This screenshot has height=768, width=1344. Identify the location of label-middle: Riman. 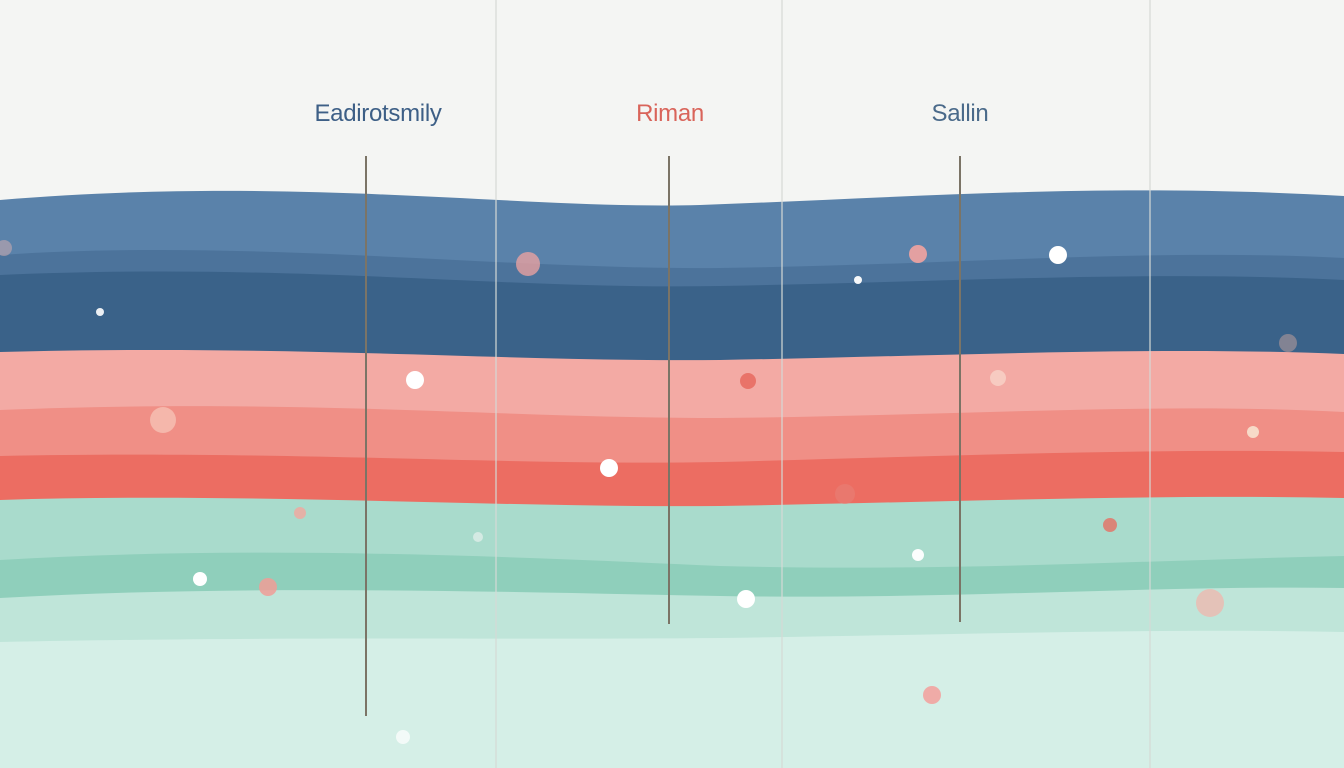
(670, 113).